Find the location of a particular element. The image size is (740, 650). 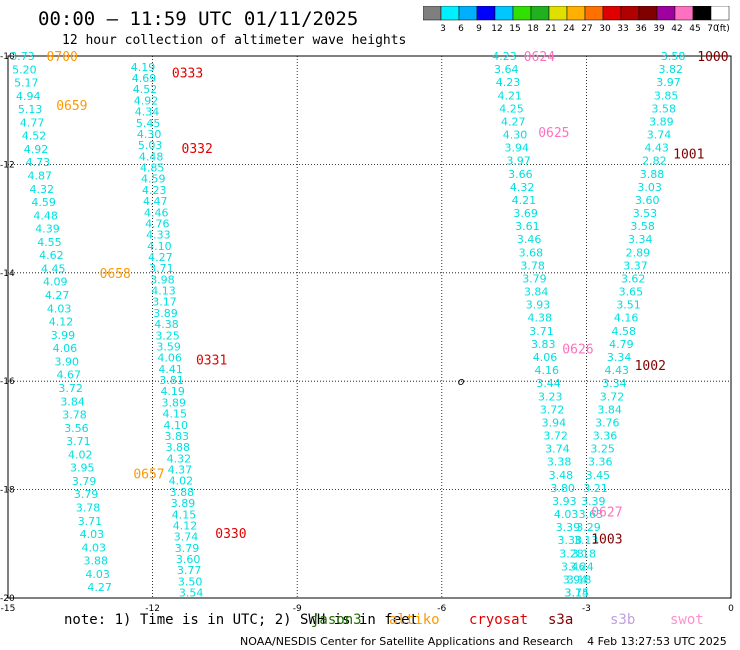

wave-height-label: 3.56 is located at coordinates (76, 428).